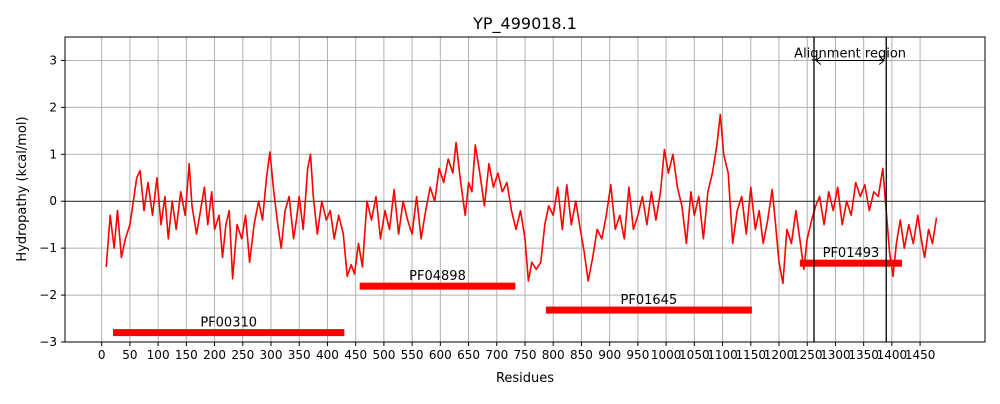 The height and width of the screenshot is (404, 1000). What do you see at coordinates (851, 263) in the screenshot?
I see `domain-bar-pf01493` at bounding box center [851, 263].